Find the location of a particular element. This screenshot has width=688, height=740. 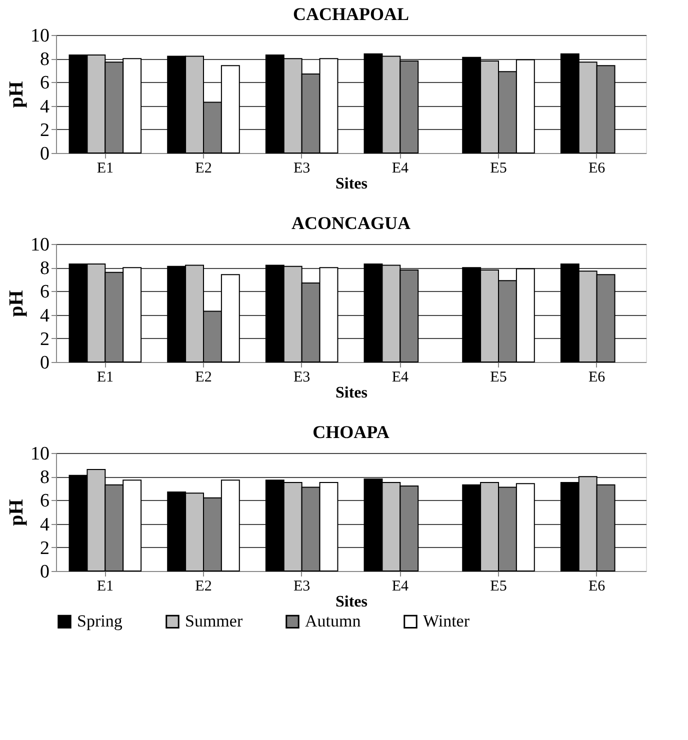

legend-label: Winter is located at coordinates (446, 621).